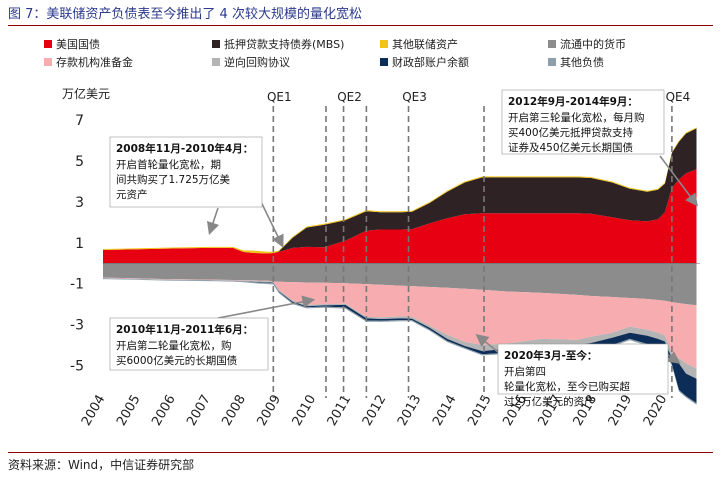 The width and height of the screenshot is (721, 482). What do you see at coordinates (410, 411) in the screenshot?
I see `x-tick-label: 2013` at bounding box center [410, 411].